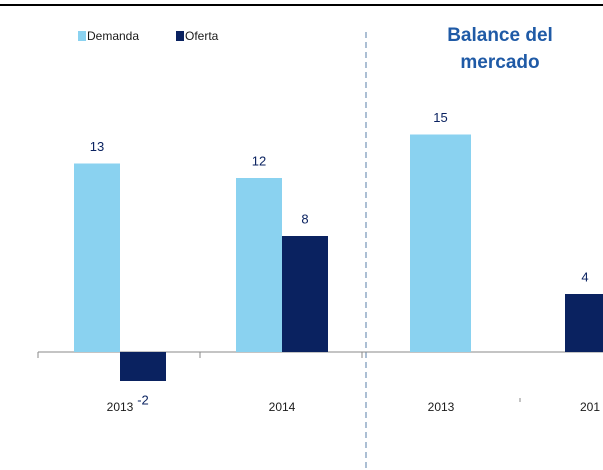 The height and width of the screenshot is (470, 603). What do you see at coordinates (202, 36) in the screenshot?
I see `legend-label: Oferta` at bounding box center [202, 36].